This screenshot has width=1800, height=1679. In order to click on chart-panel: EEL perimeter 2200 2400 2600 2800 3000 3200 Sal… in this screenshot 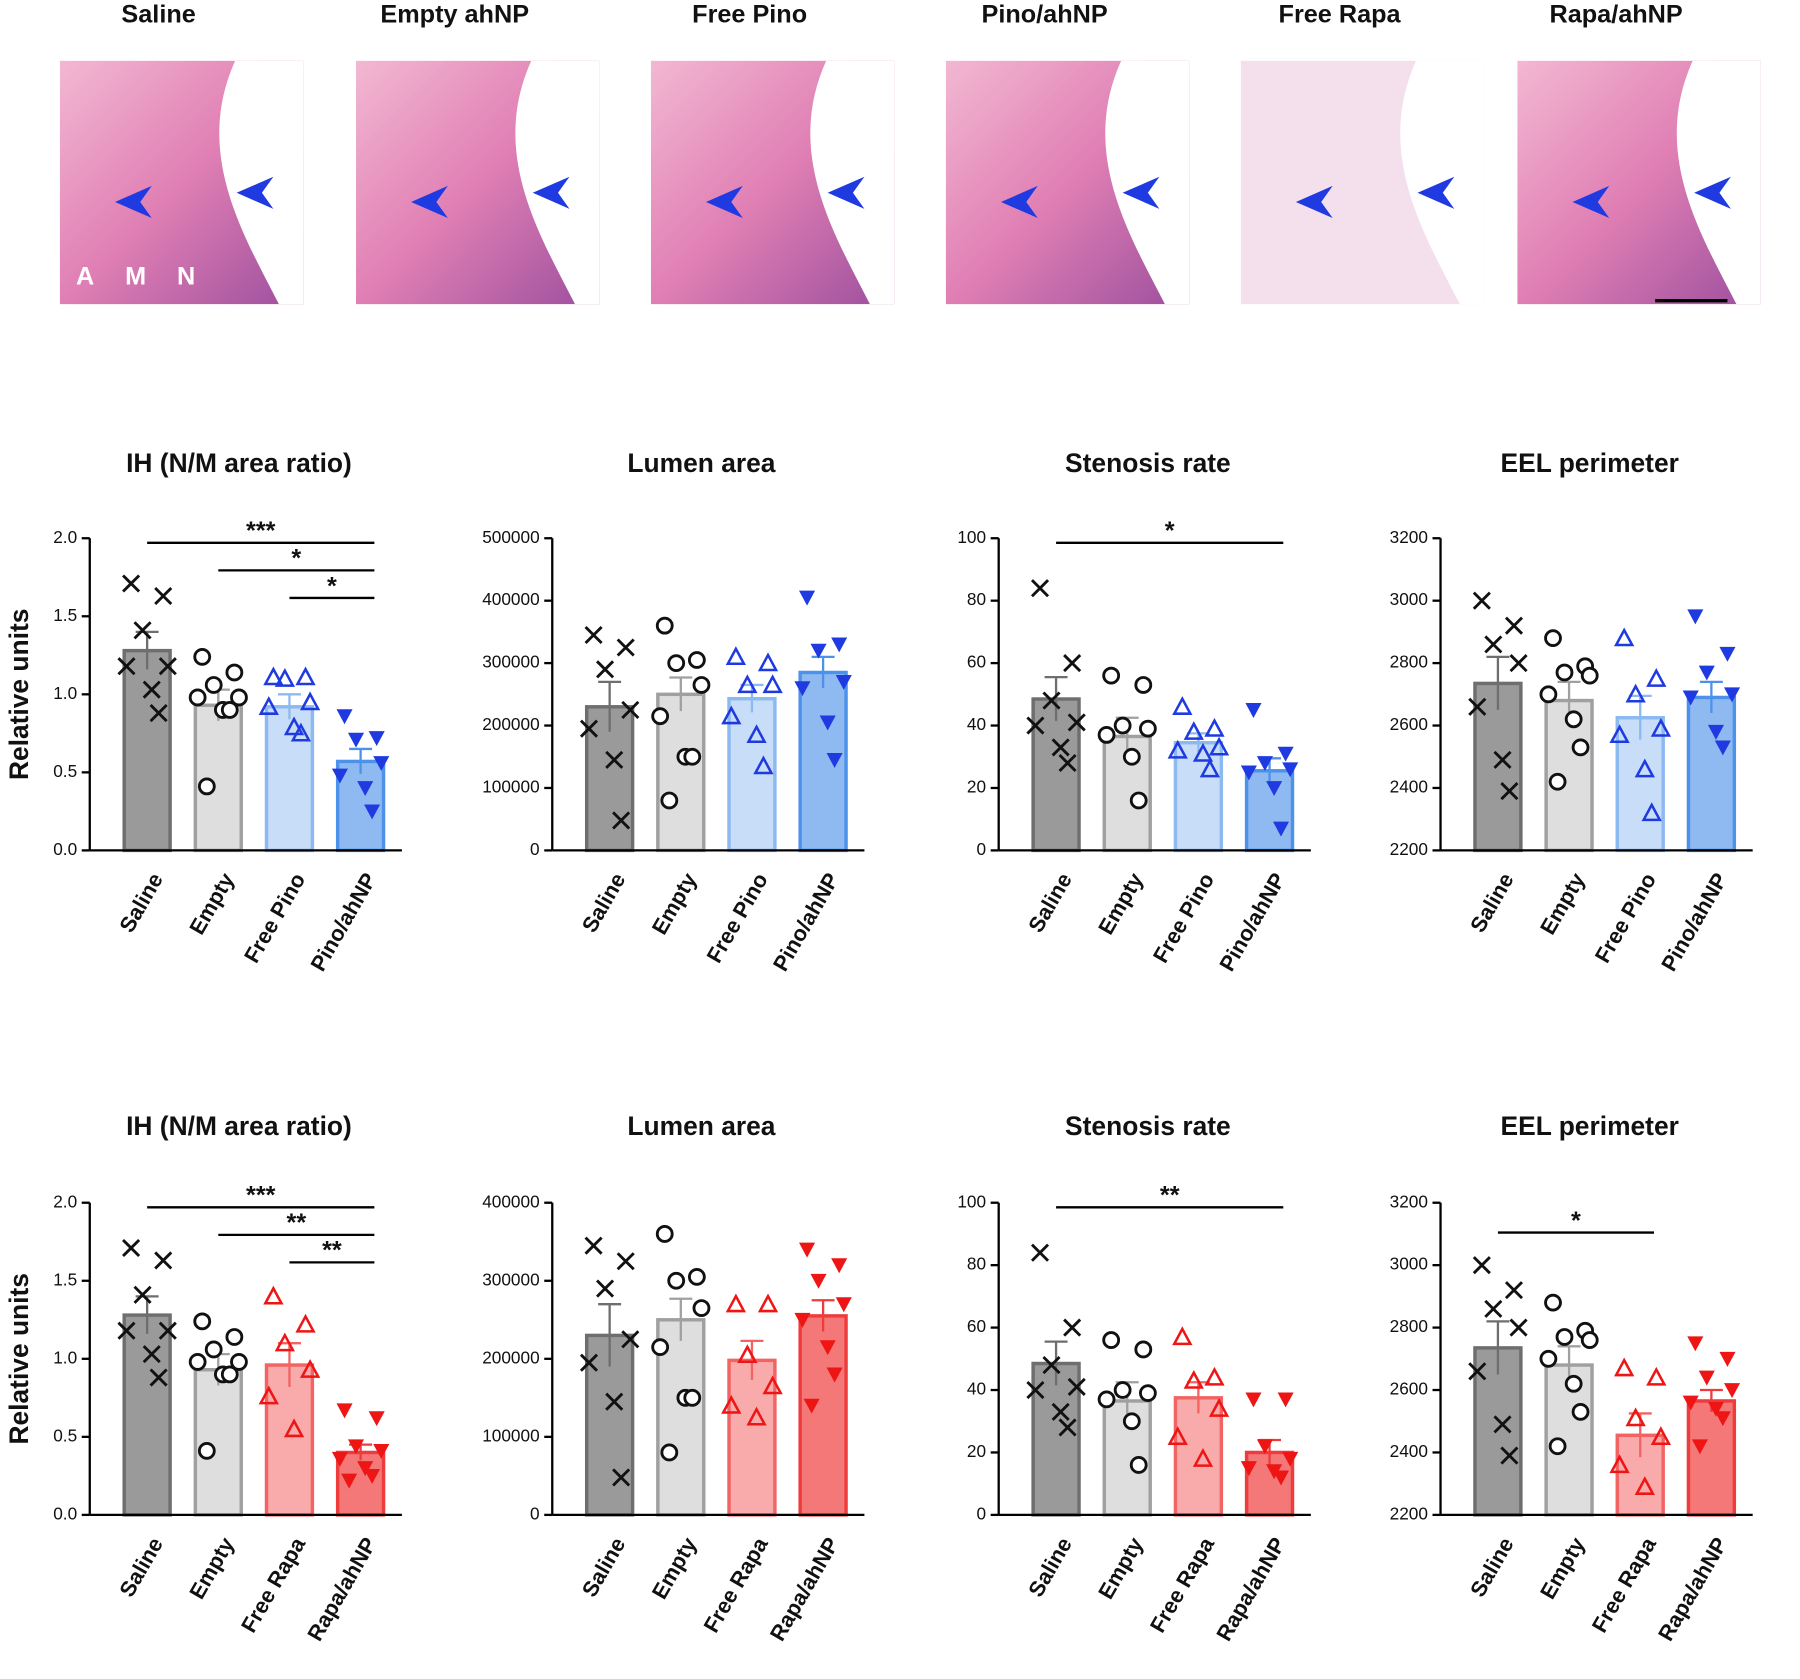, I will do `click(1571, 1378)`.